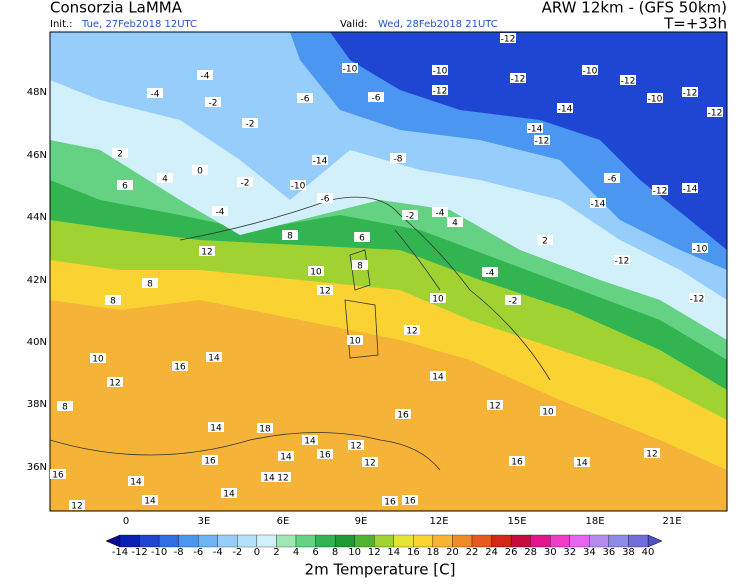  Describe the element at coordinates (491, 552) in the screenshot. I see `colorbar-tick-label: 24` at that location.